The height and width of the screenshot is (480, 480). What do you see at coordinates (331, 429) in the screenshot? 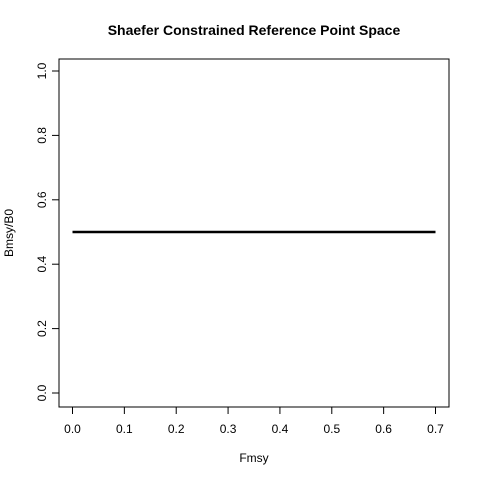
I see `x-tick-label: 0.5` at bounding box center [331, 429].